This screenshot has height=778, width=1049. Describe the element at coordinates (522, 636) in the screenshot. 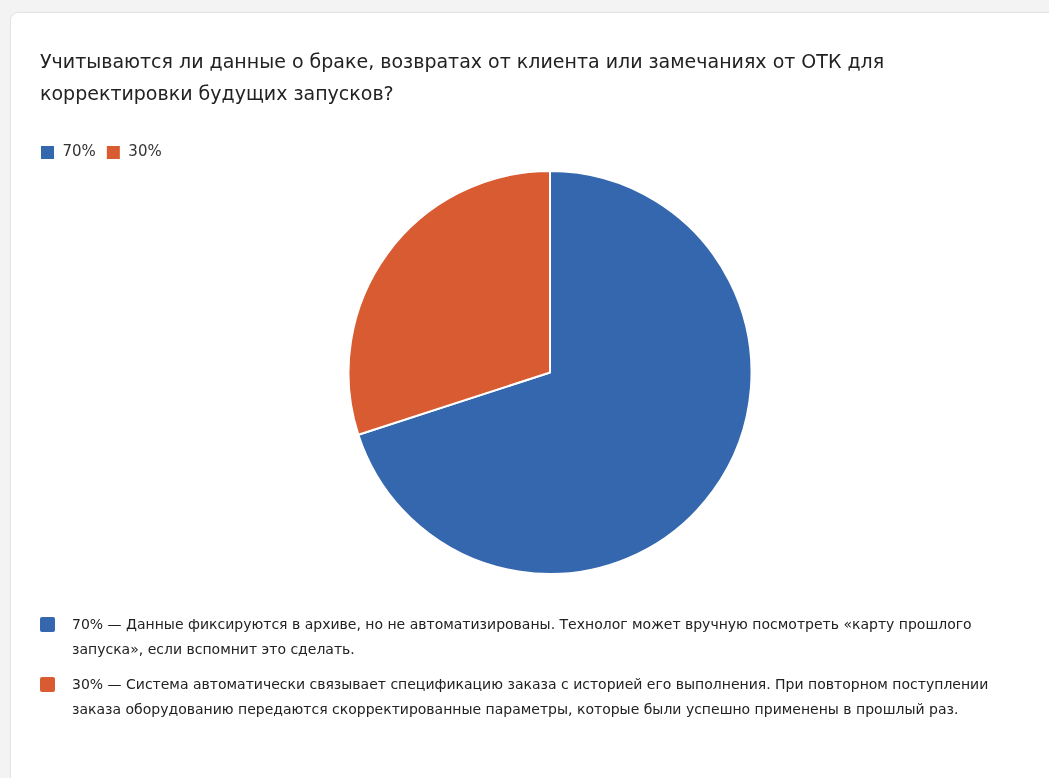

I see `text: 70% — Данные фиксируются в архиве, но не автоматизированы. Технолог может вручную посмотреть «карту прошлого запуска», если вспомнит это сделать.` at that location.